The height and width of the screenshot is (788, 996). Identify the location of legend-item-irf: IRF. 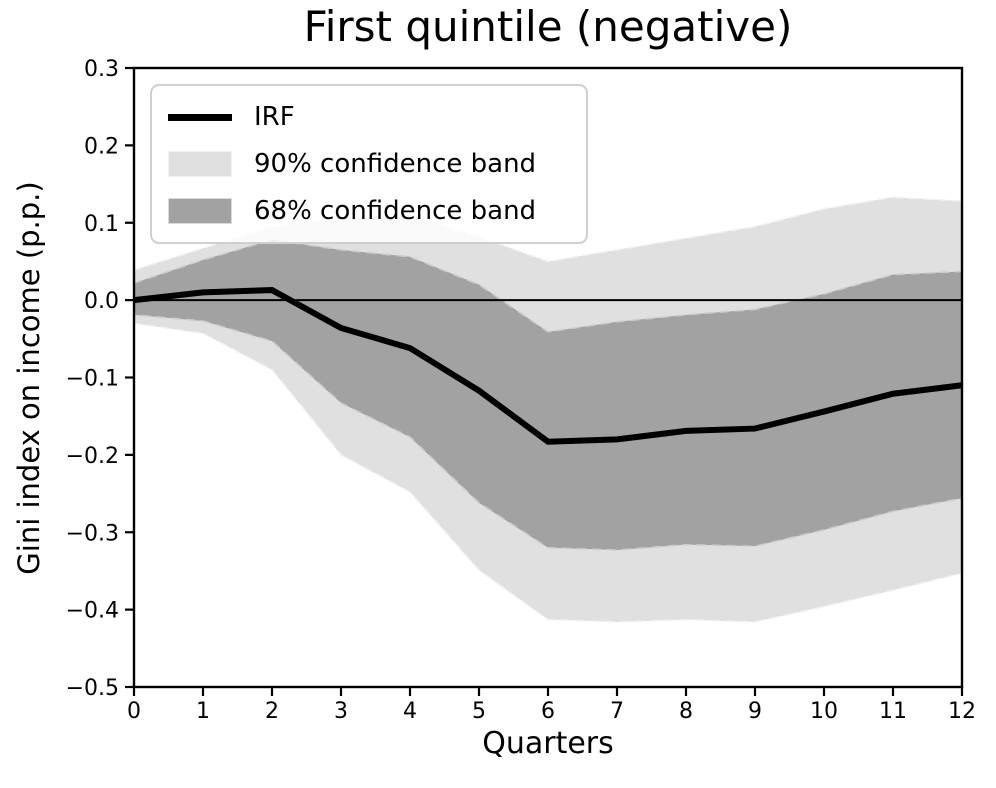
(369, 117).